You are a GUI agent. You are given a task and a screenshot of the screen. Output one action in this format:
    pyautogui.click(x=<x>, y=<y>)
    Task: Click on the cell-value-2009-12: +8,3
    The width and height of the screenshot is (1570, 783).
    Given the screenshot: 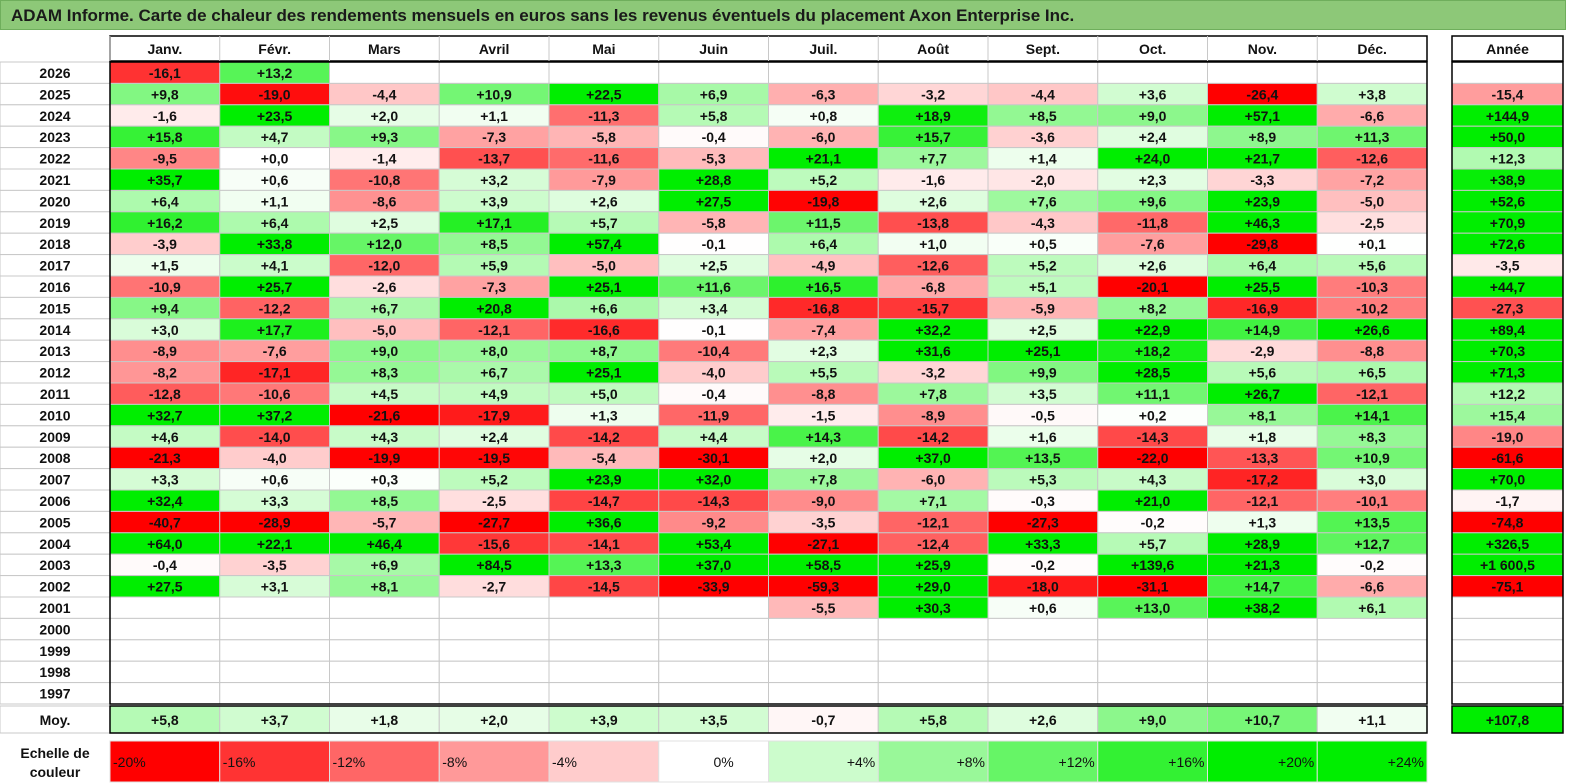 What is the action you would take?
    pyautogui.click(x=1372, y=437)
    